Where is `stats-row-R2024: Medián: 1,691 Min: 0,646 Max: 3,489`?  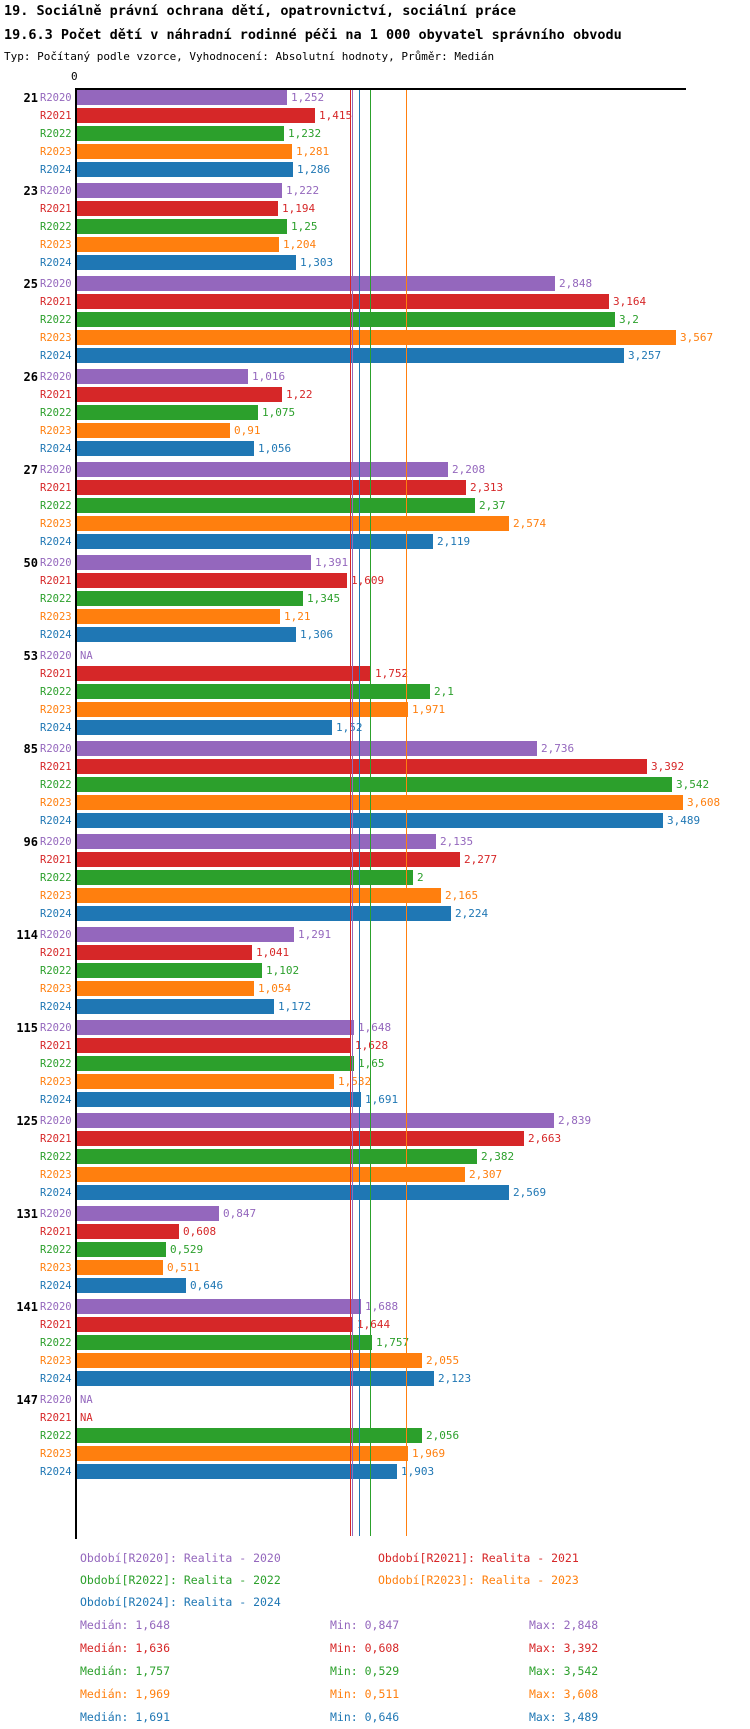
stats-row-R2024: Medián: 1,691 Min: 0,646 Max: 3,489 is located at coordinates (375, 1717).